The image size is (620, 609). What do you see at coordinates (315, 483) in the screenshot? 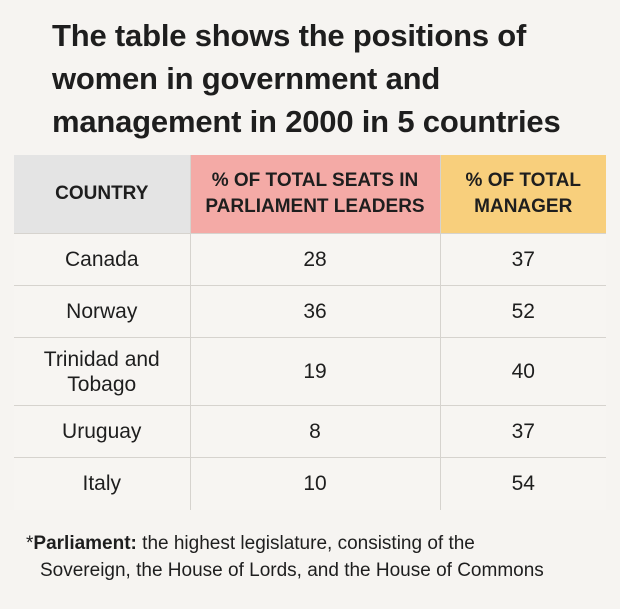
I see `cell-seats: 10` at bounding box center [315, 483].